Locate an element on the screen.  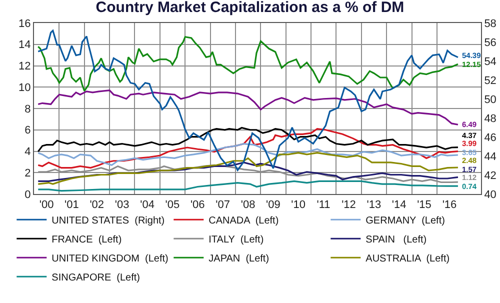
y-tick-label: 14 is located at coordinates (24, 45).